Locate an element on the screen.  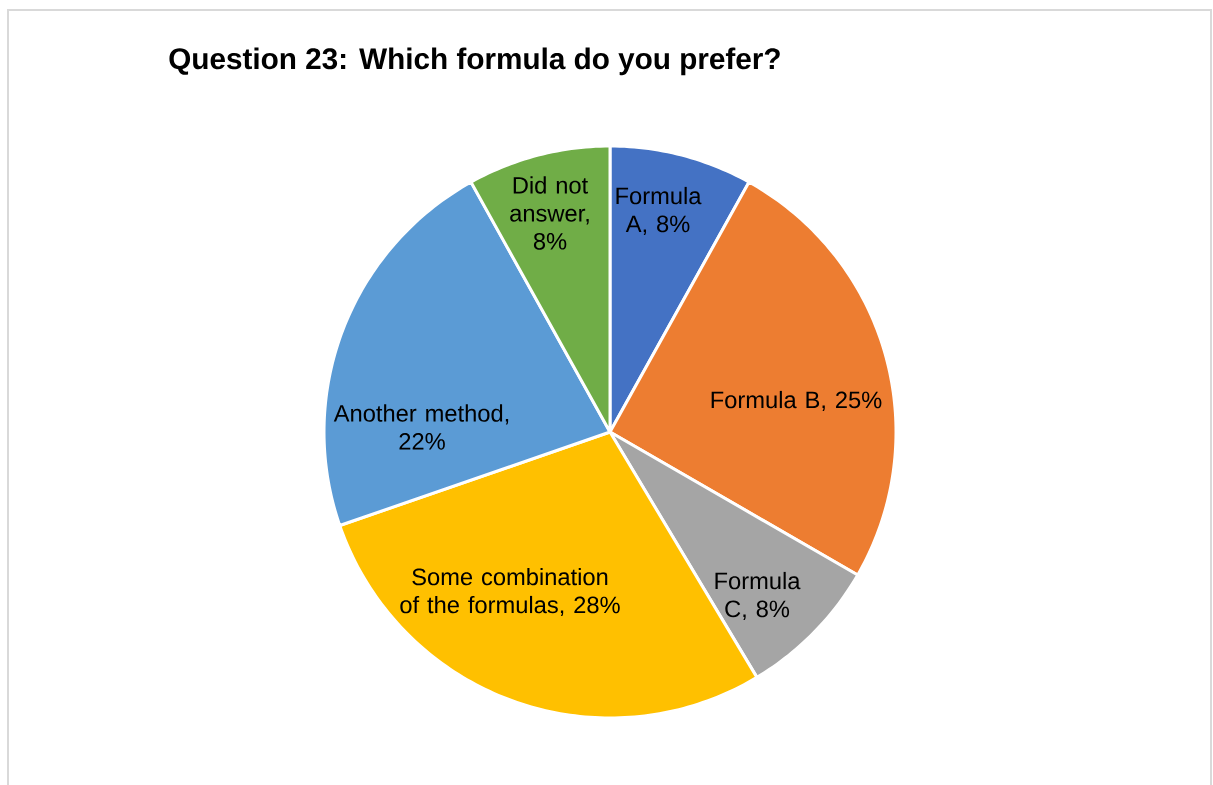
slice-label: Formula C, 8% is located at coordinates (758, 596).